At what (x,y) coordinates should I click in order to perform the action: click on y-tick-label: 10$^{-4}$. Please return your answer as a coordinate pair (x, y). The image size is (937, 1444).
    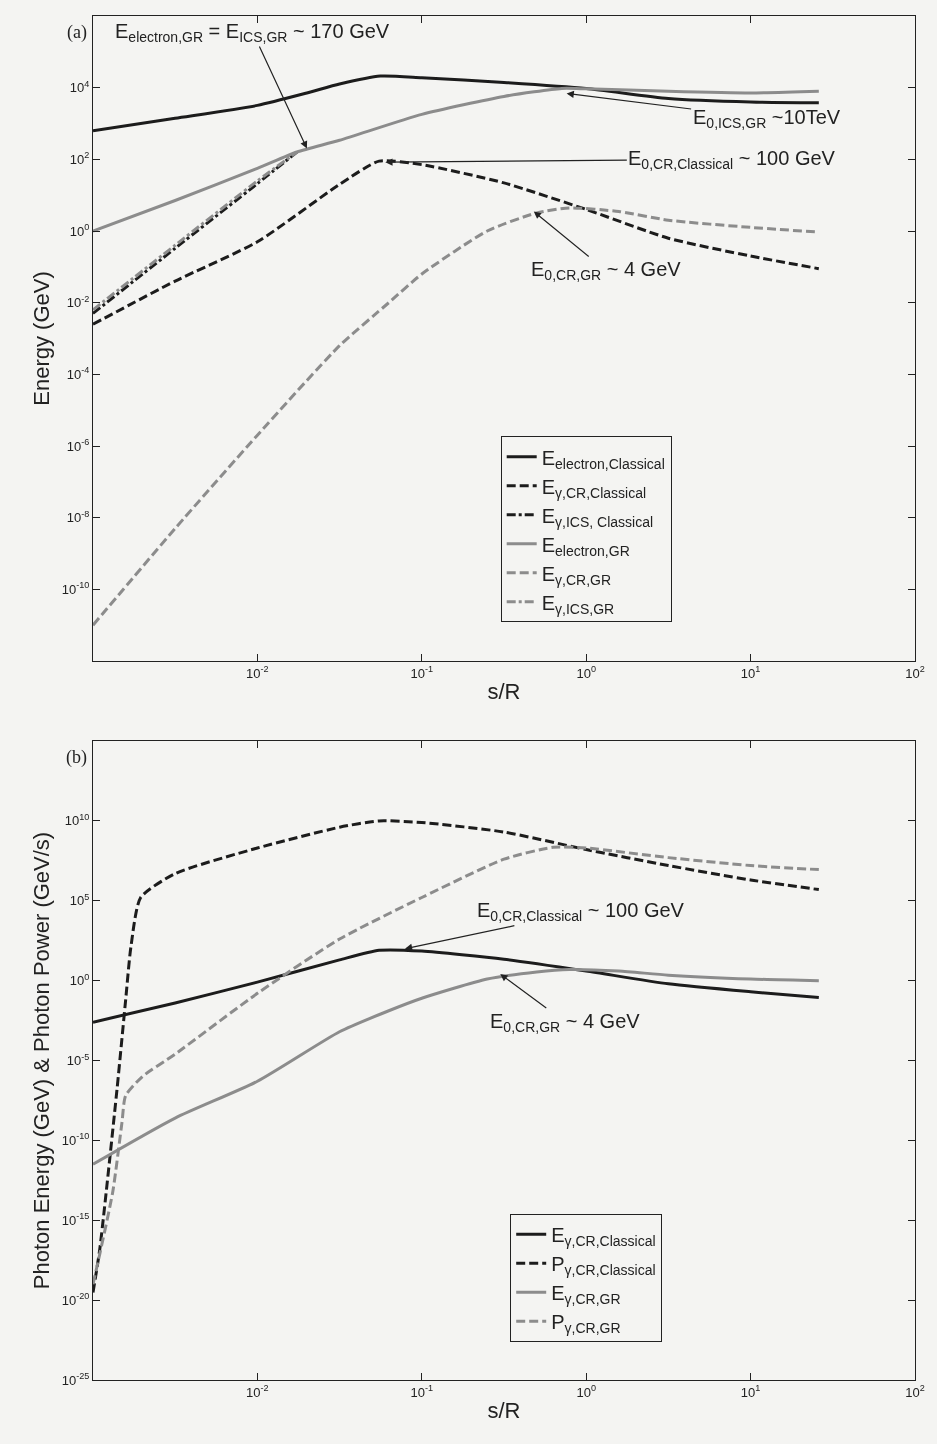
    Looking at the image, I should click on (78, 373).